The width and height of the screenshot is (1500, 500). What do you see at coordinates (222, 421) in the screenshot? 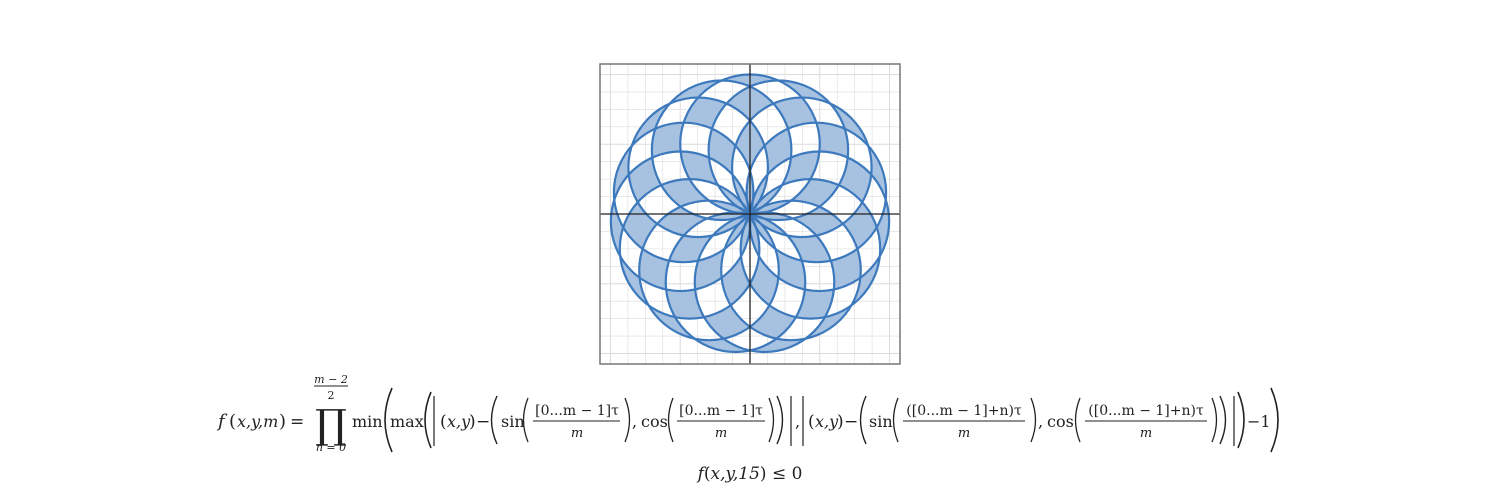
I see `formula-lhs-fn: f` at bounding box center [222, 421].